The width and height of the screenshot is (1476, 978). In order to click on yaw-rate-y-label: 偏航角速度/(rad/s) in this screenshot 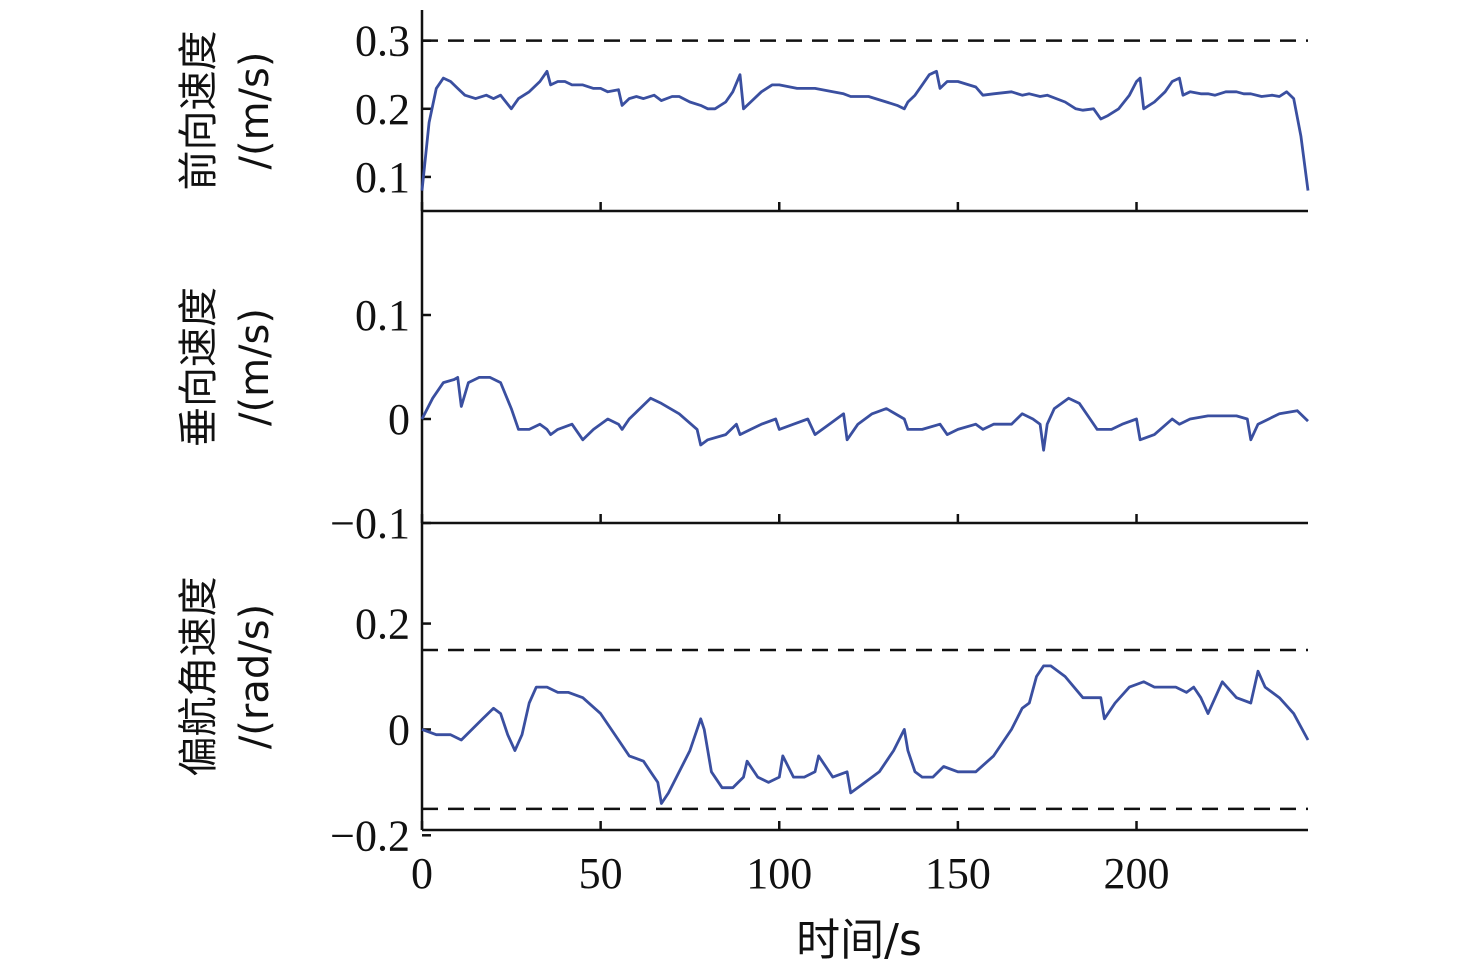, I will do `click(227, 677)`.